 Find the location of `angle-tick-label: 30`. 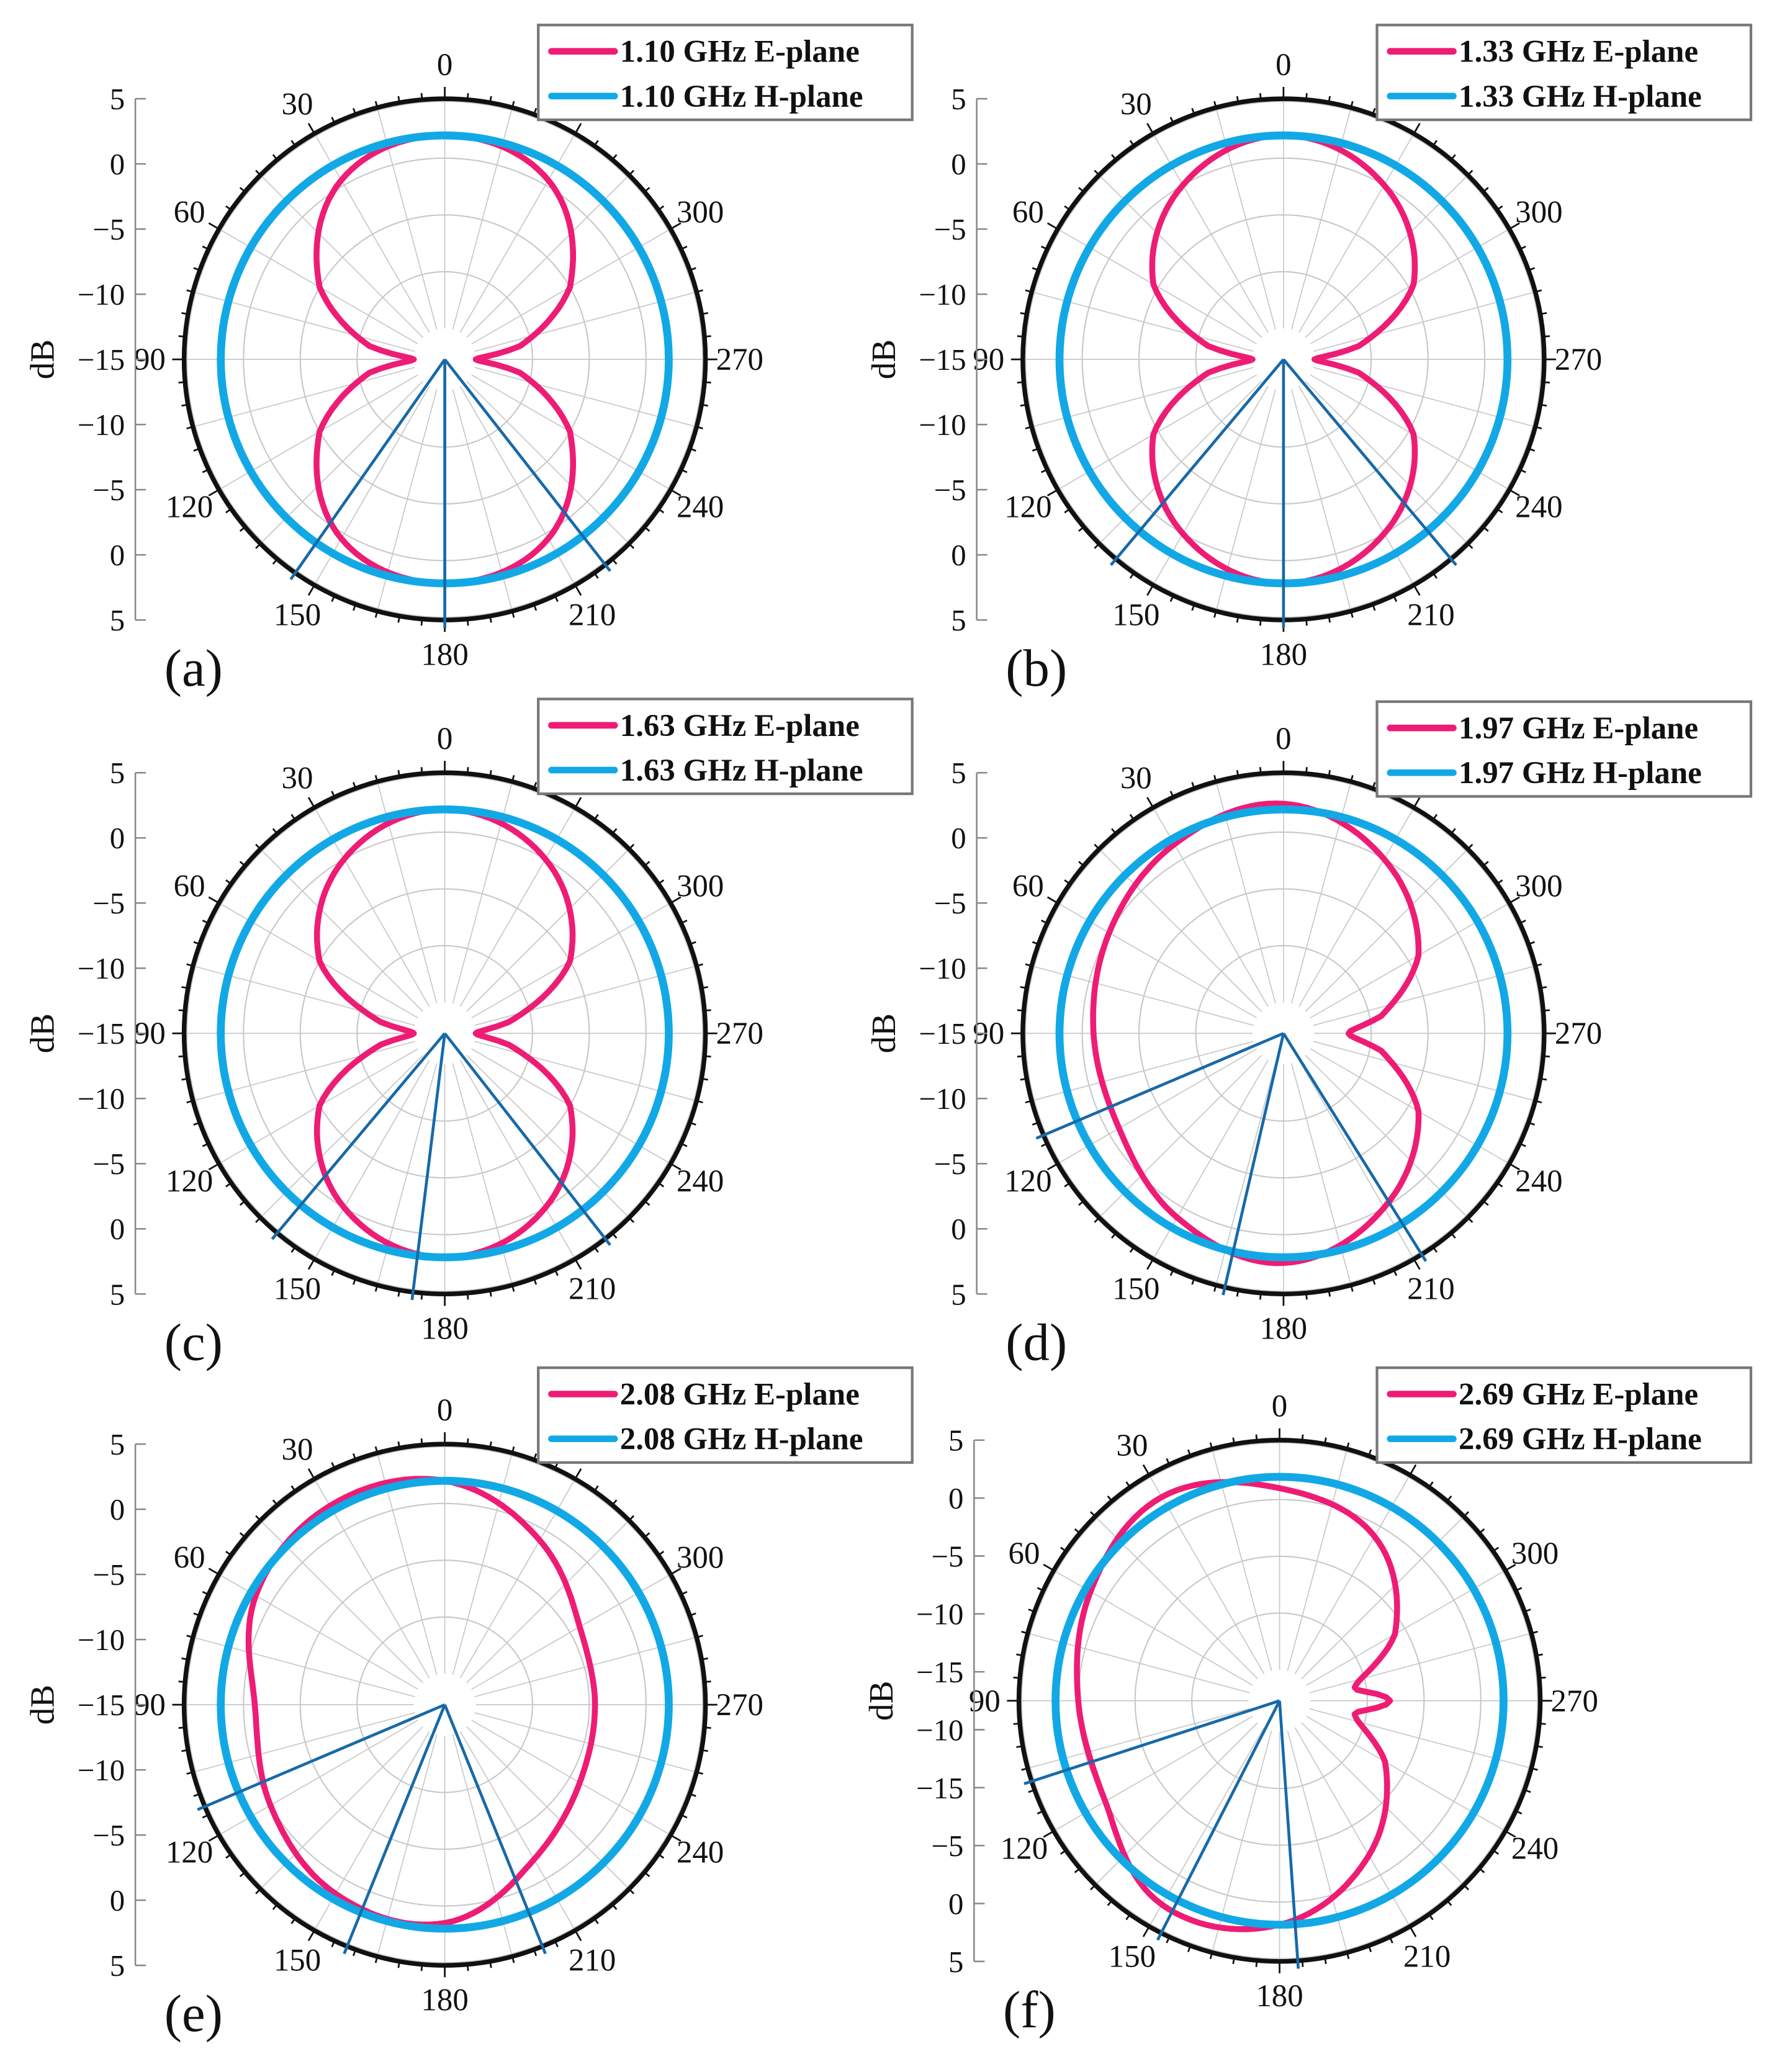

angle-tick-label: 30 is located at coordinates (297, 1450).